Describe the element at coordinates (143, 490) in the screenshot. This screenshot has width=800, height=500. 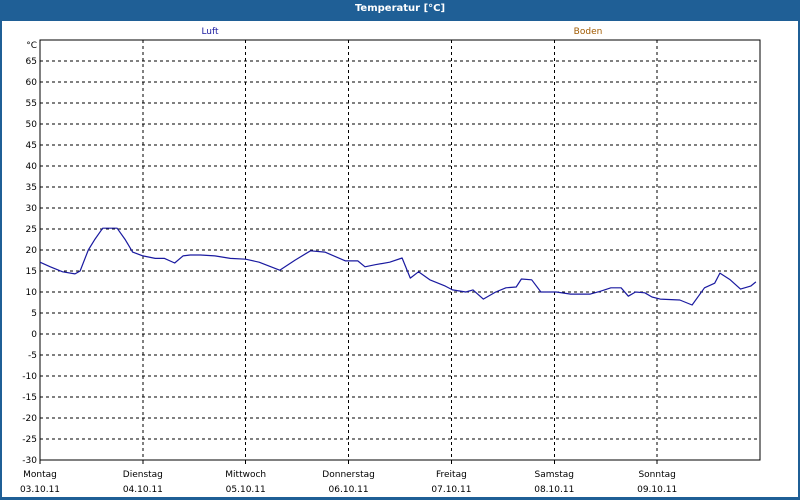
I see `x-tick-date: 04.10.11` at that location.